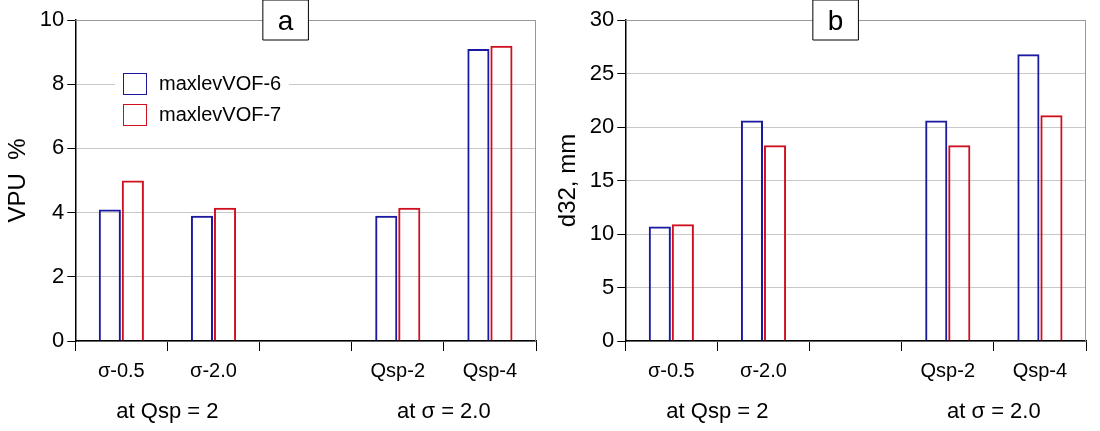 The height and width of the screenshot is (431, 1100). What do you see at coordinates (835, 20) in the screenshot?
I see `chart-title: b` at bounding box center [835, 20].